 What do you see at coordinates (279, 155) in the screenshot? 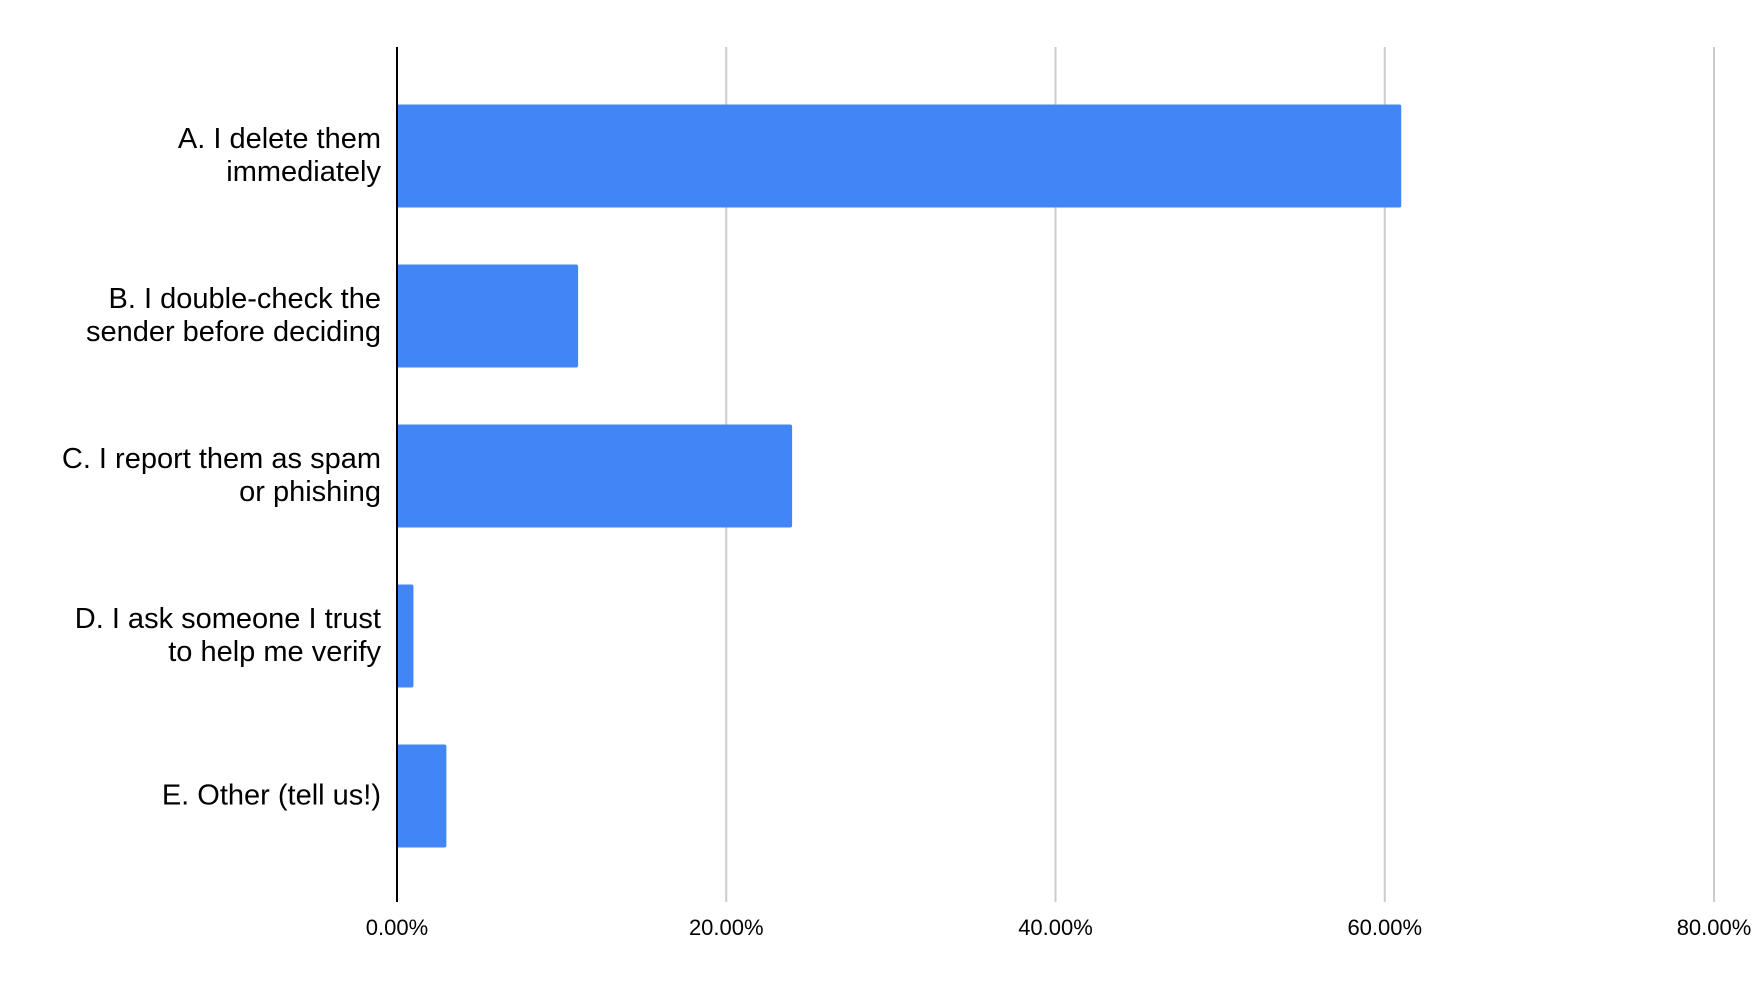
I see `y-tick-label: A. I delete them immediately` at bounding box center [279, 155].